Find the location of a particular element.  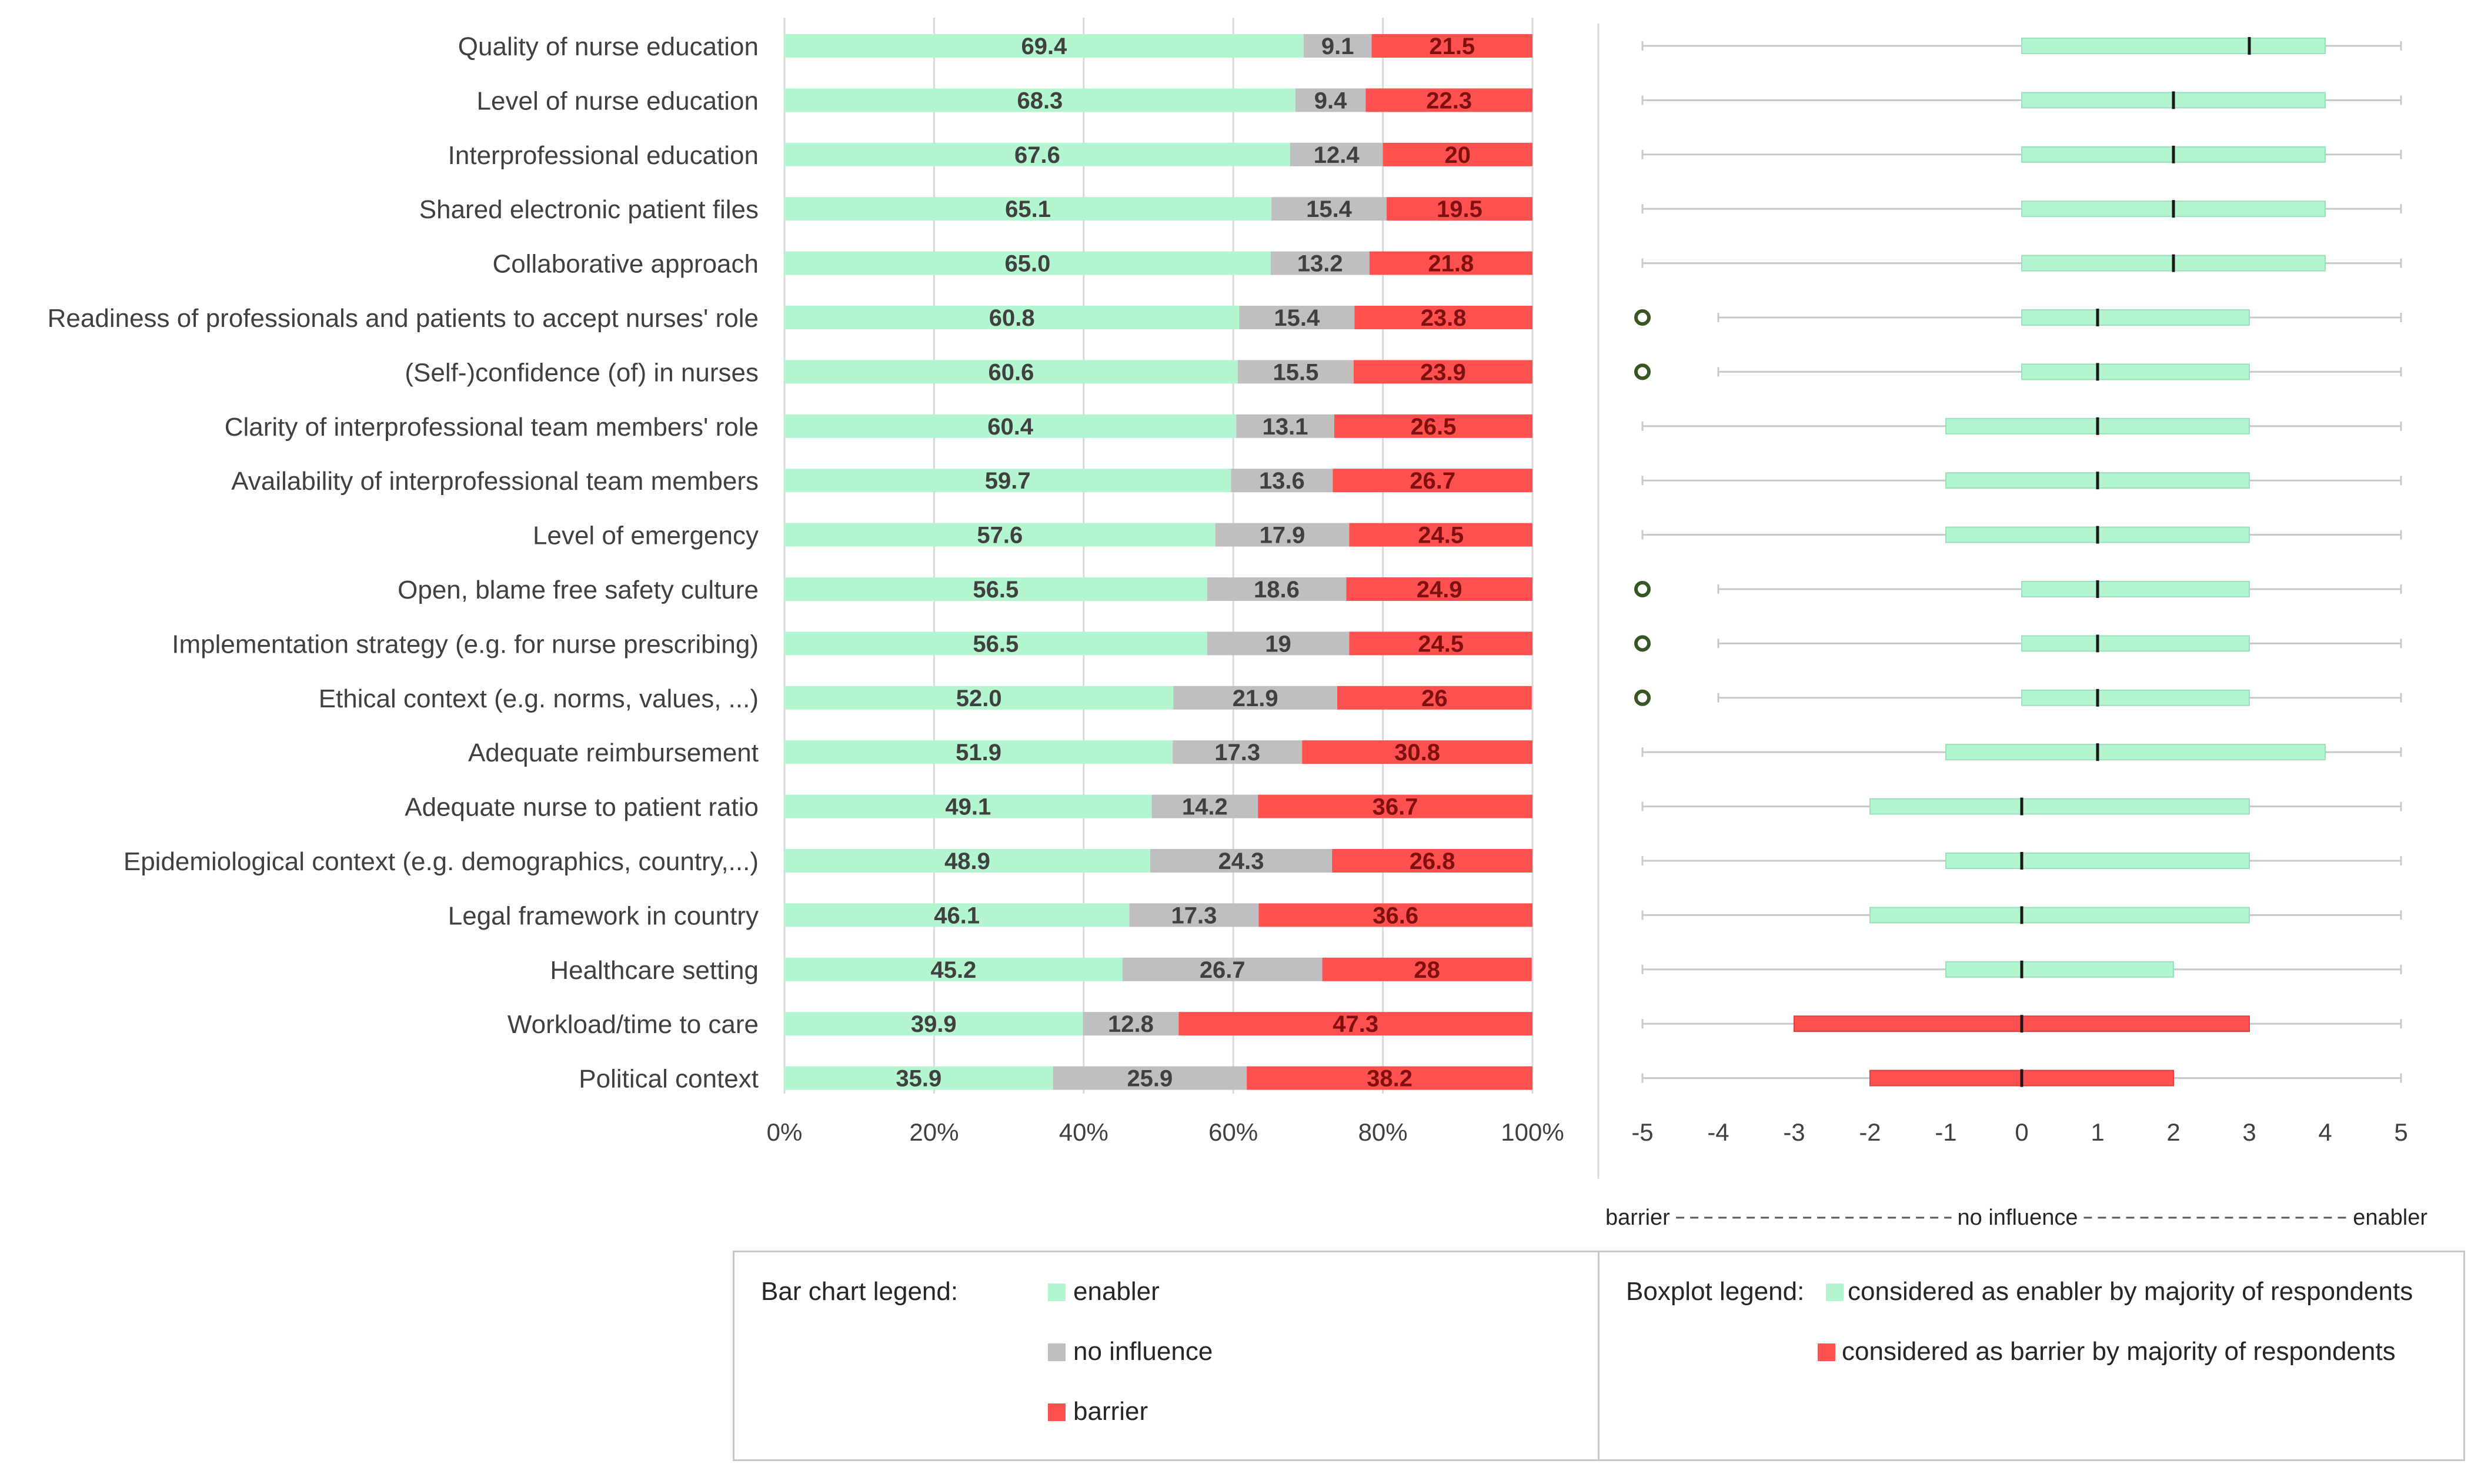

category-label: Adequate reimbursement is located at coordinates (613, 753).